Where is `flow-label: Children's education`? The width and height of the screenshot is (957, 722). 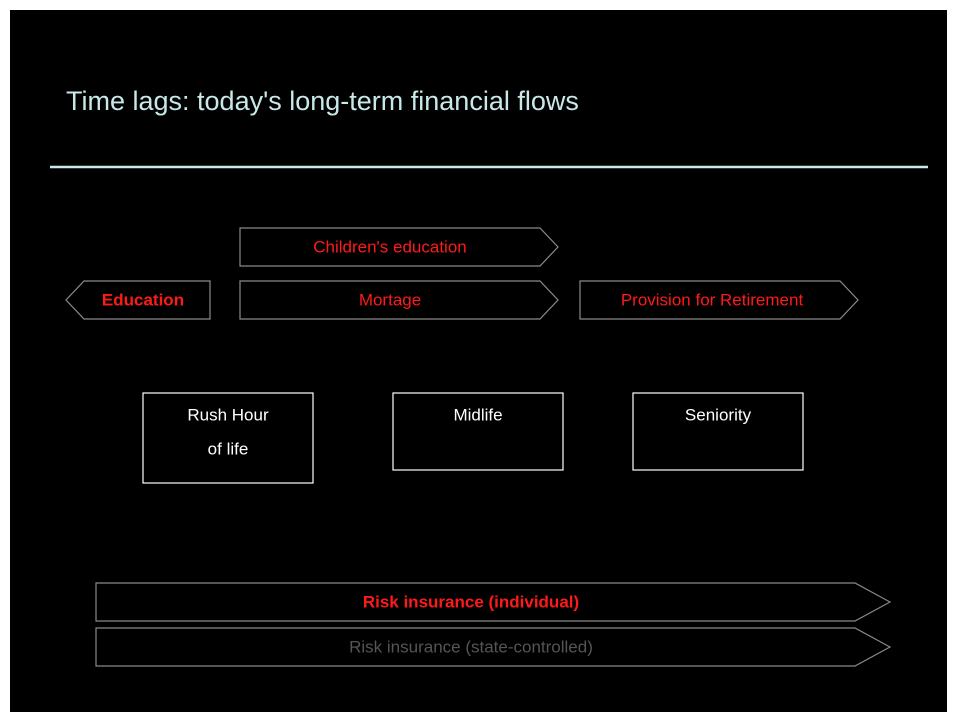
flow-label: Children's education is located at coordinates (390, 246).